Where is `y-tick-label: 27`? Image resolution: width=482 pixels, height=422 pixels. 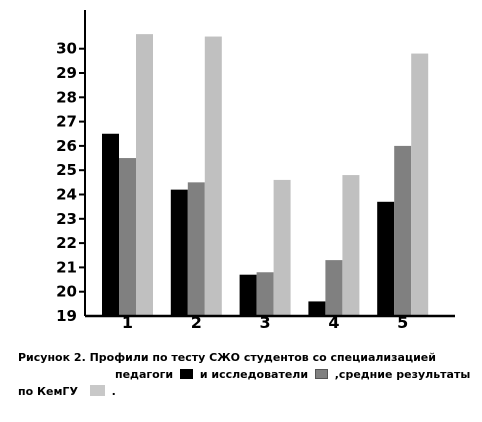
y-tick-label: 27 is located at coordinates (66, 122).